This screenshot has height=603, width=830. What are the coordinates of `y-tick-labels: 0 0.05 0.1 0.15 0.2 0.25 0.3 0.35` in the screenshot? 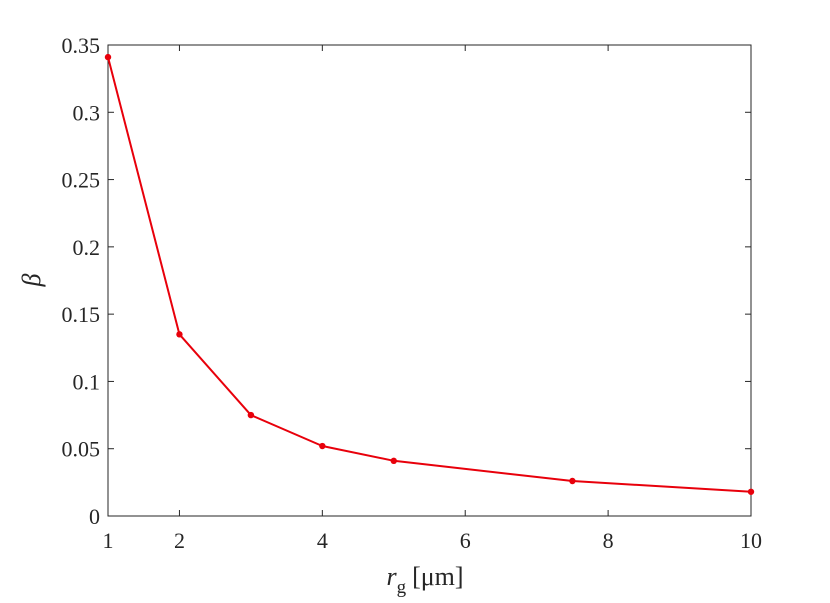 It's located at (81, 281).